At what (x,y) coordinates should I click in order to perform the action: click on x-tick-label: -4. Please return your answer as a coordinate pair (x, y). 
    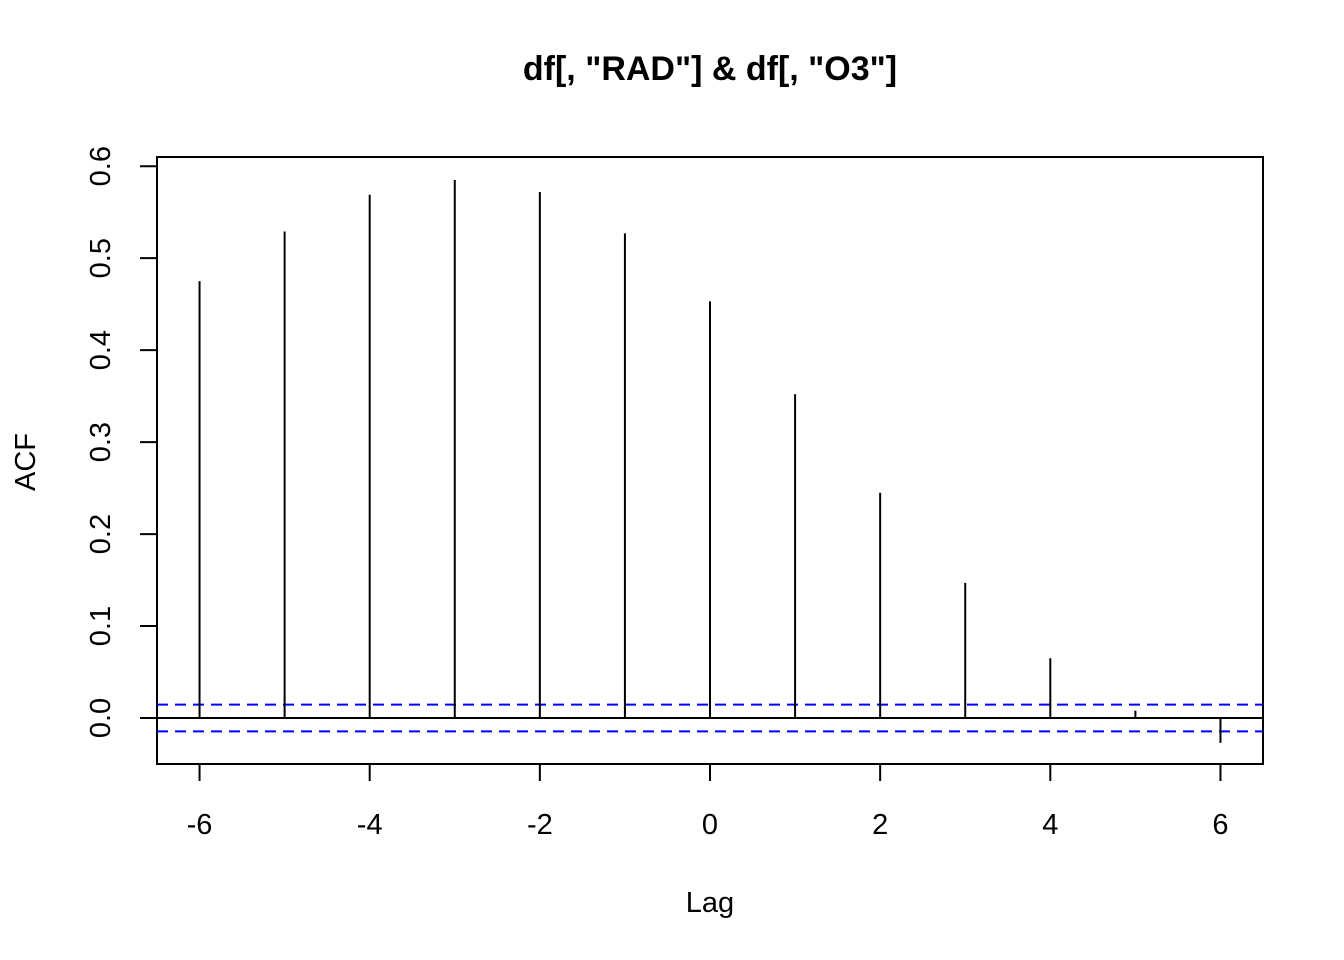
    Looking at the image, I should click on (370, 825).